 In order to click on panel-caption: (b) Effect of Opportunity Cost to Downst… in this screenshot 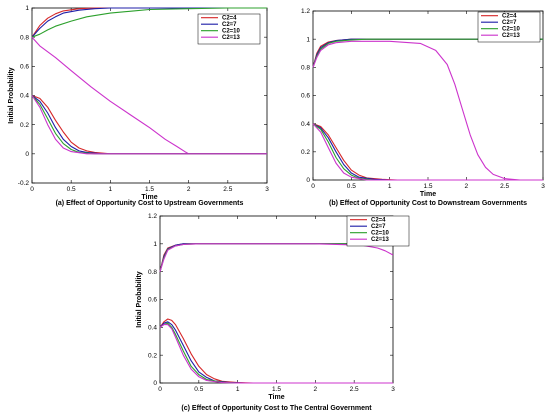, I will do `click(428, 203)`.